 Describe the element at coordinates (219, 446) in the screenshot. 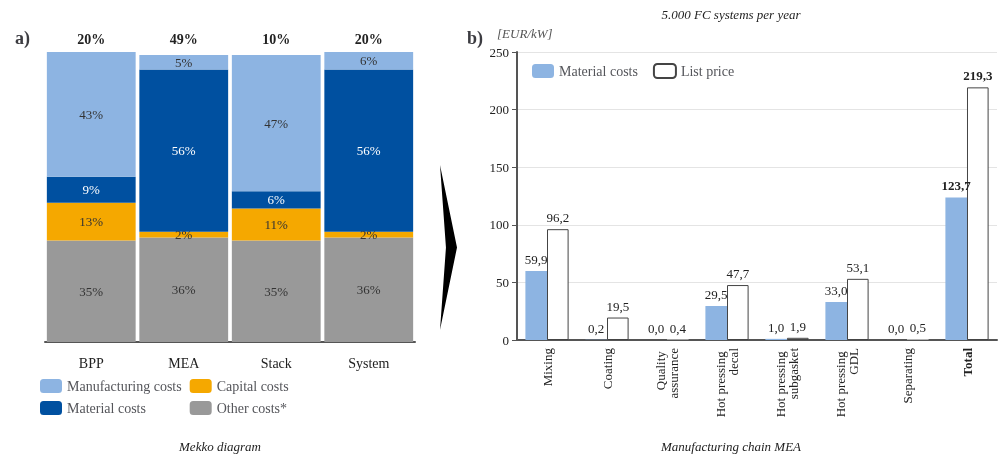

I see `text: Mekko diagram` at that location.